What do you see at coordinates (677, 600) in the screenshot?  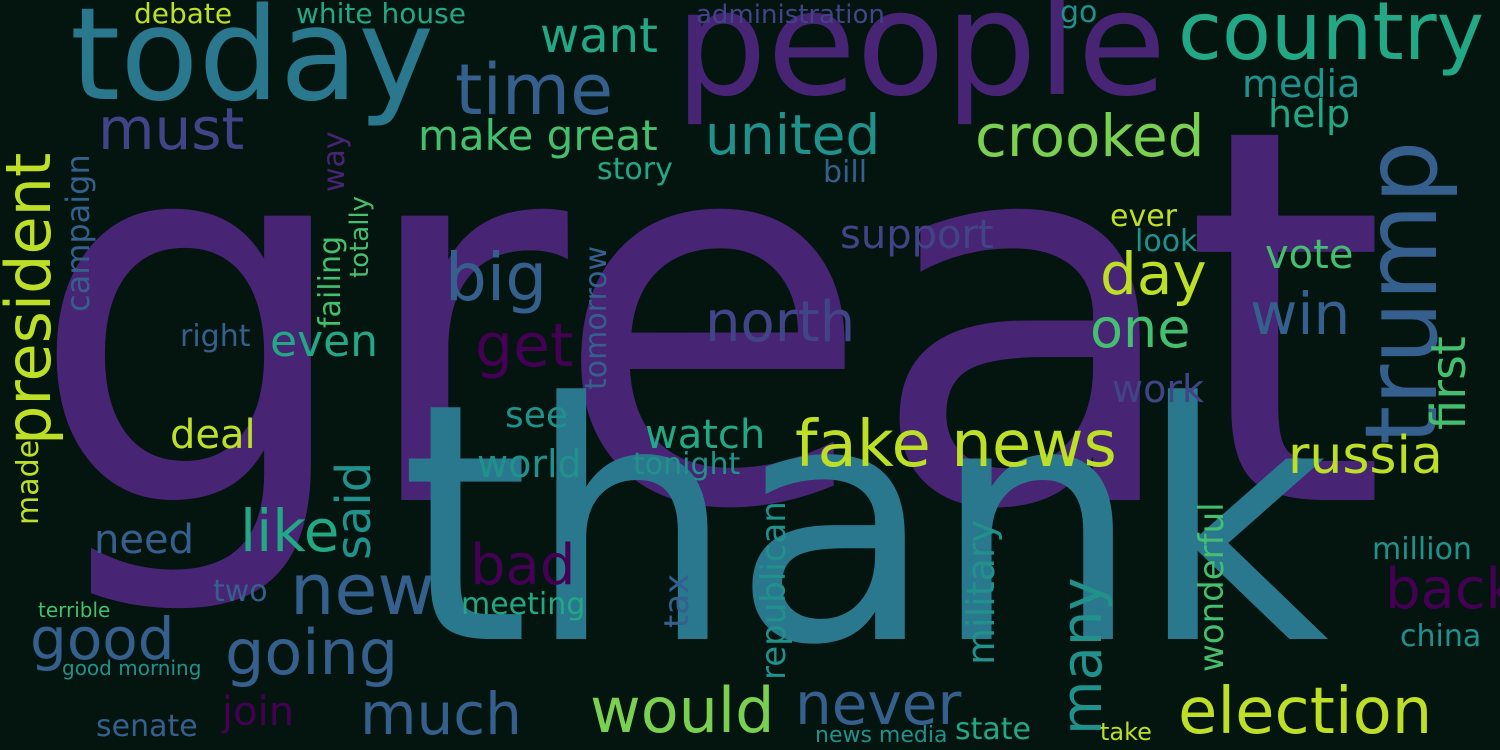 I see `word-tax: tax` at bounding box center [677, 600].